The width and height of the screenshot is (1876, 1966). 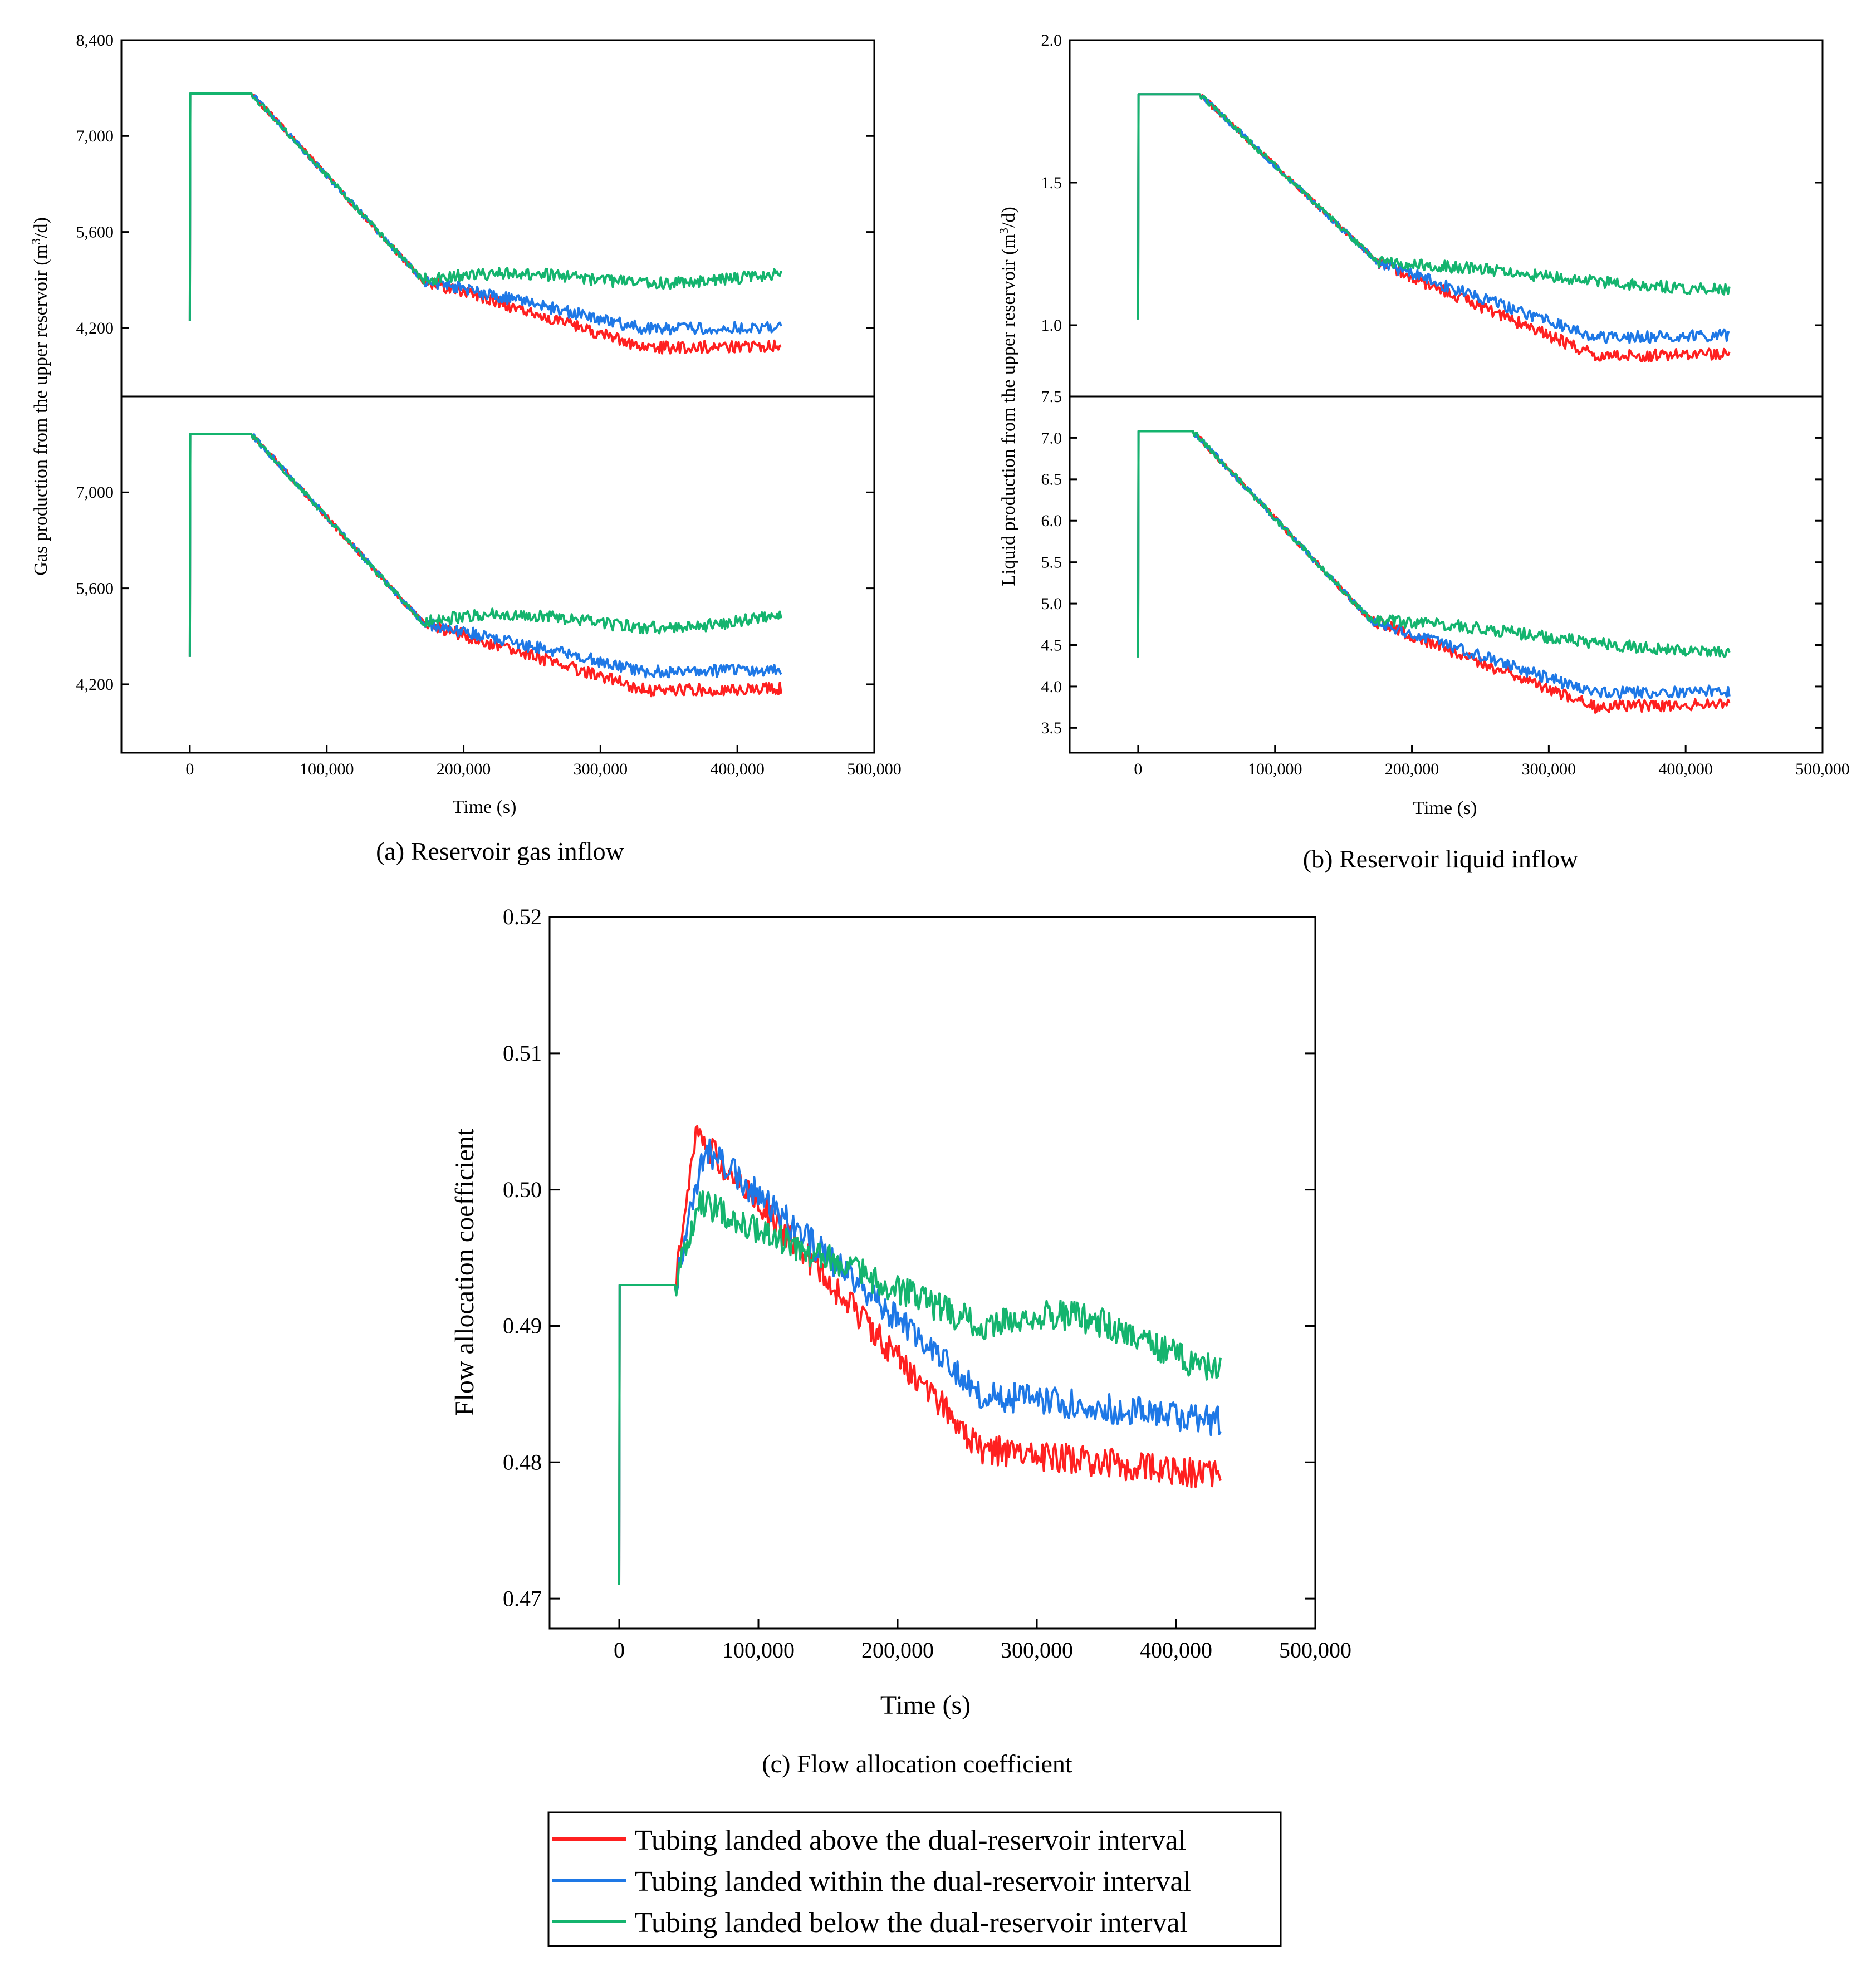 What do you see at coordinates (522, 916) in the screenshot?
I see `chart-c-ytick-label: 0.52` at bounding box center [522, 916].